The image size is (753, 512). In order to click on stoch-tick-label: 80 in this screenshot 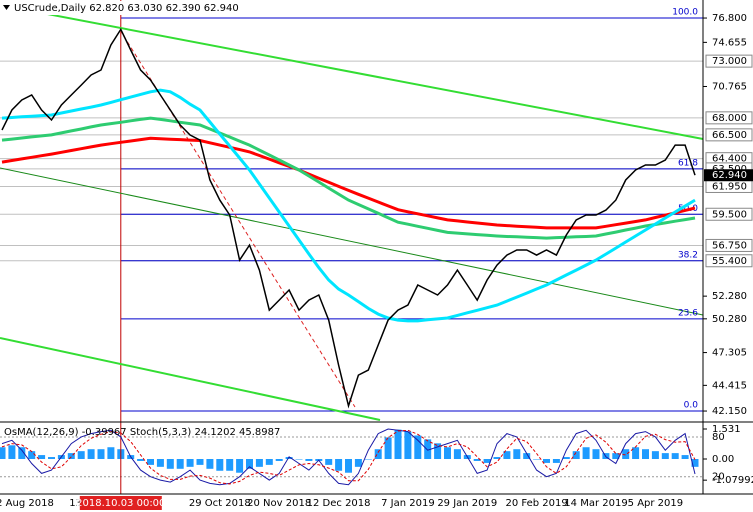, I will do `click(718, 437)`.